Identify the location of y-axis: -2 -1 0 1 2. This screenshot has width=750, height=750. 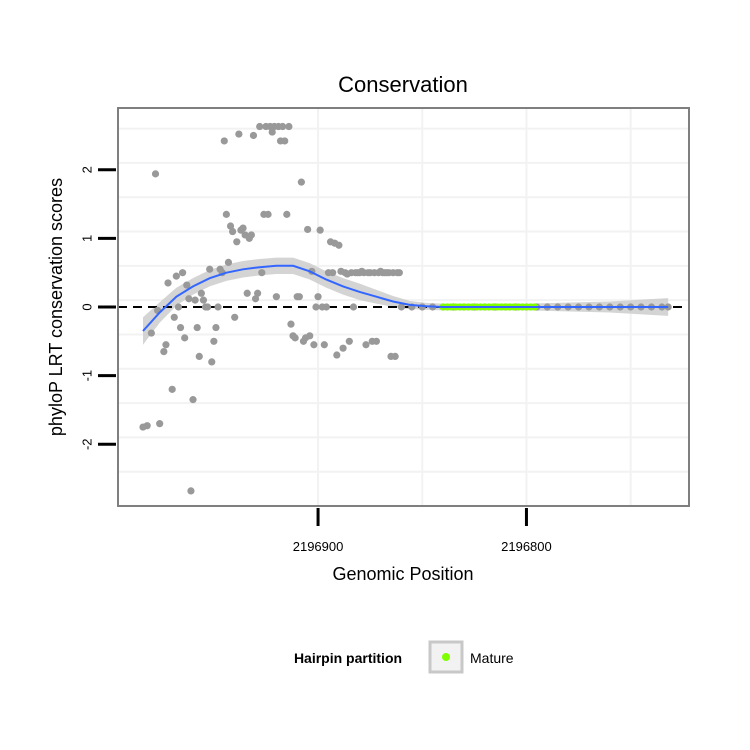
(98, 308).